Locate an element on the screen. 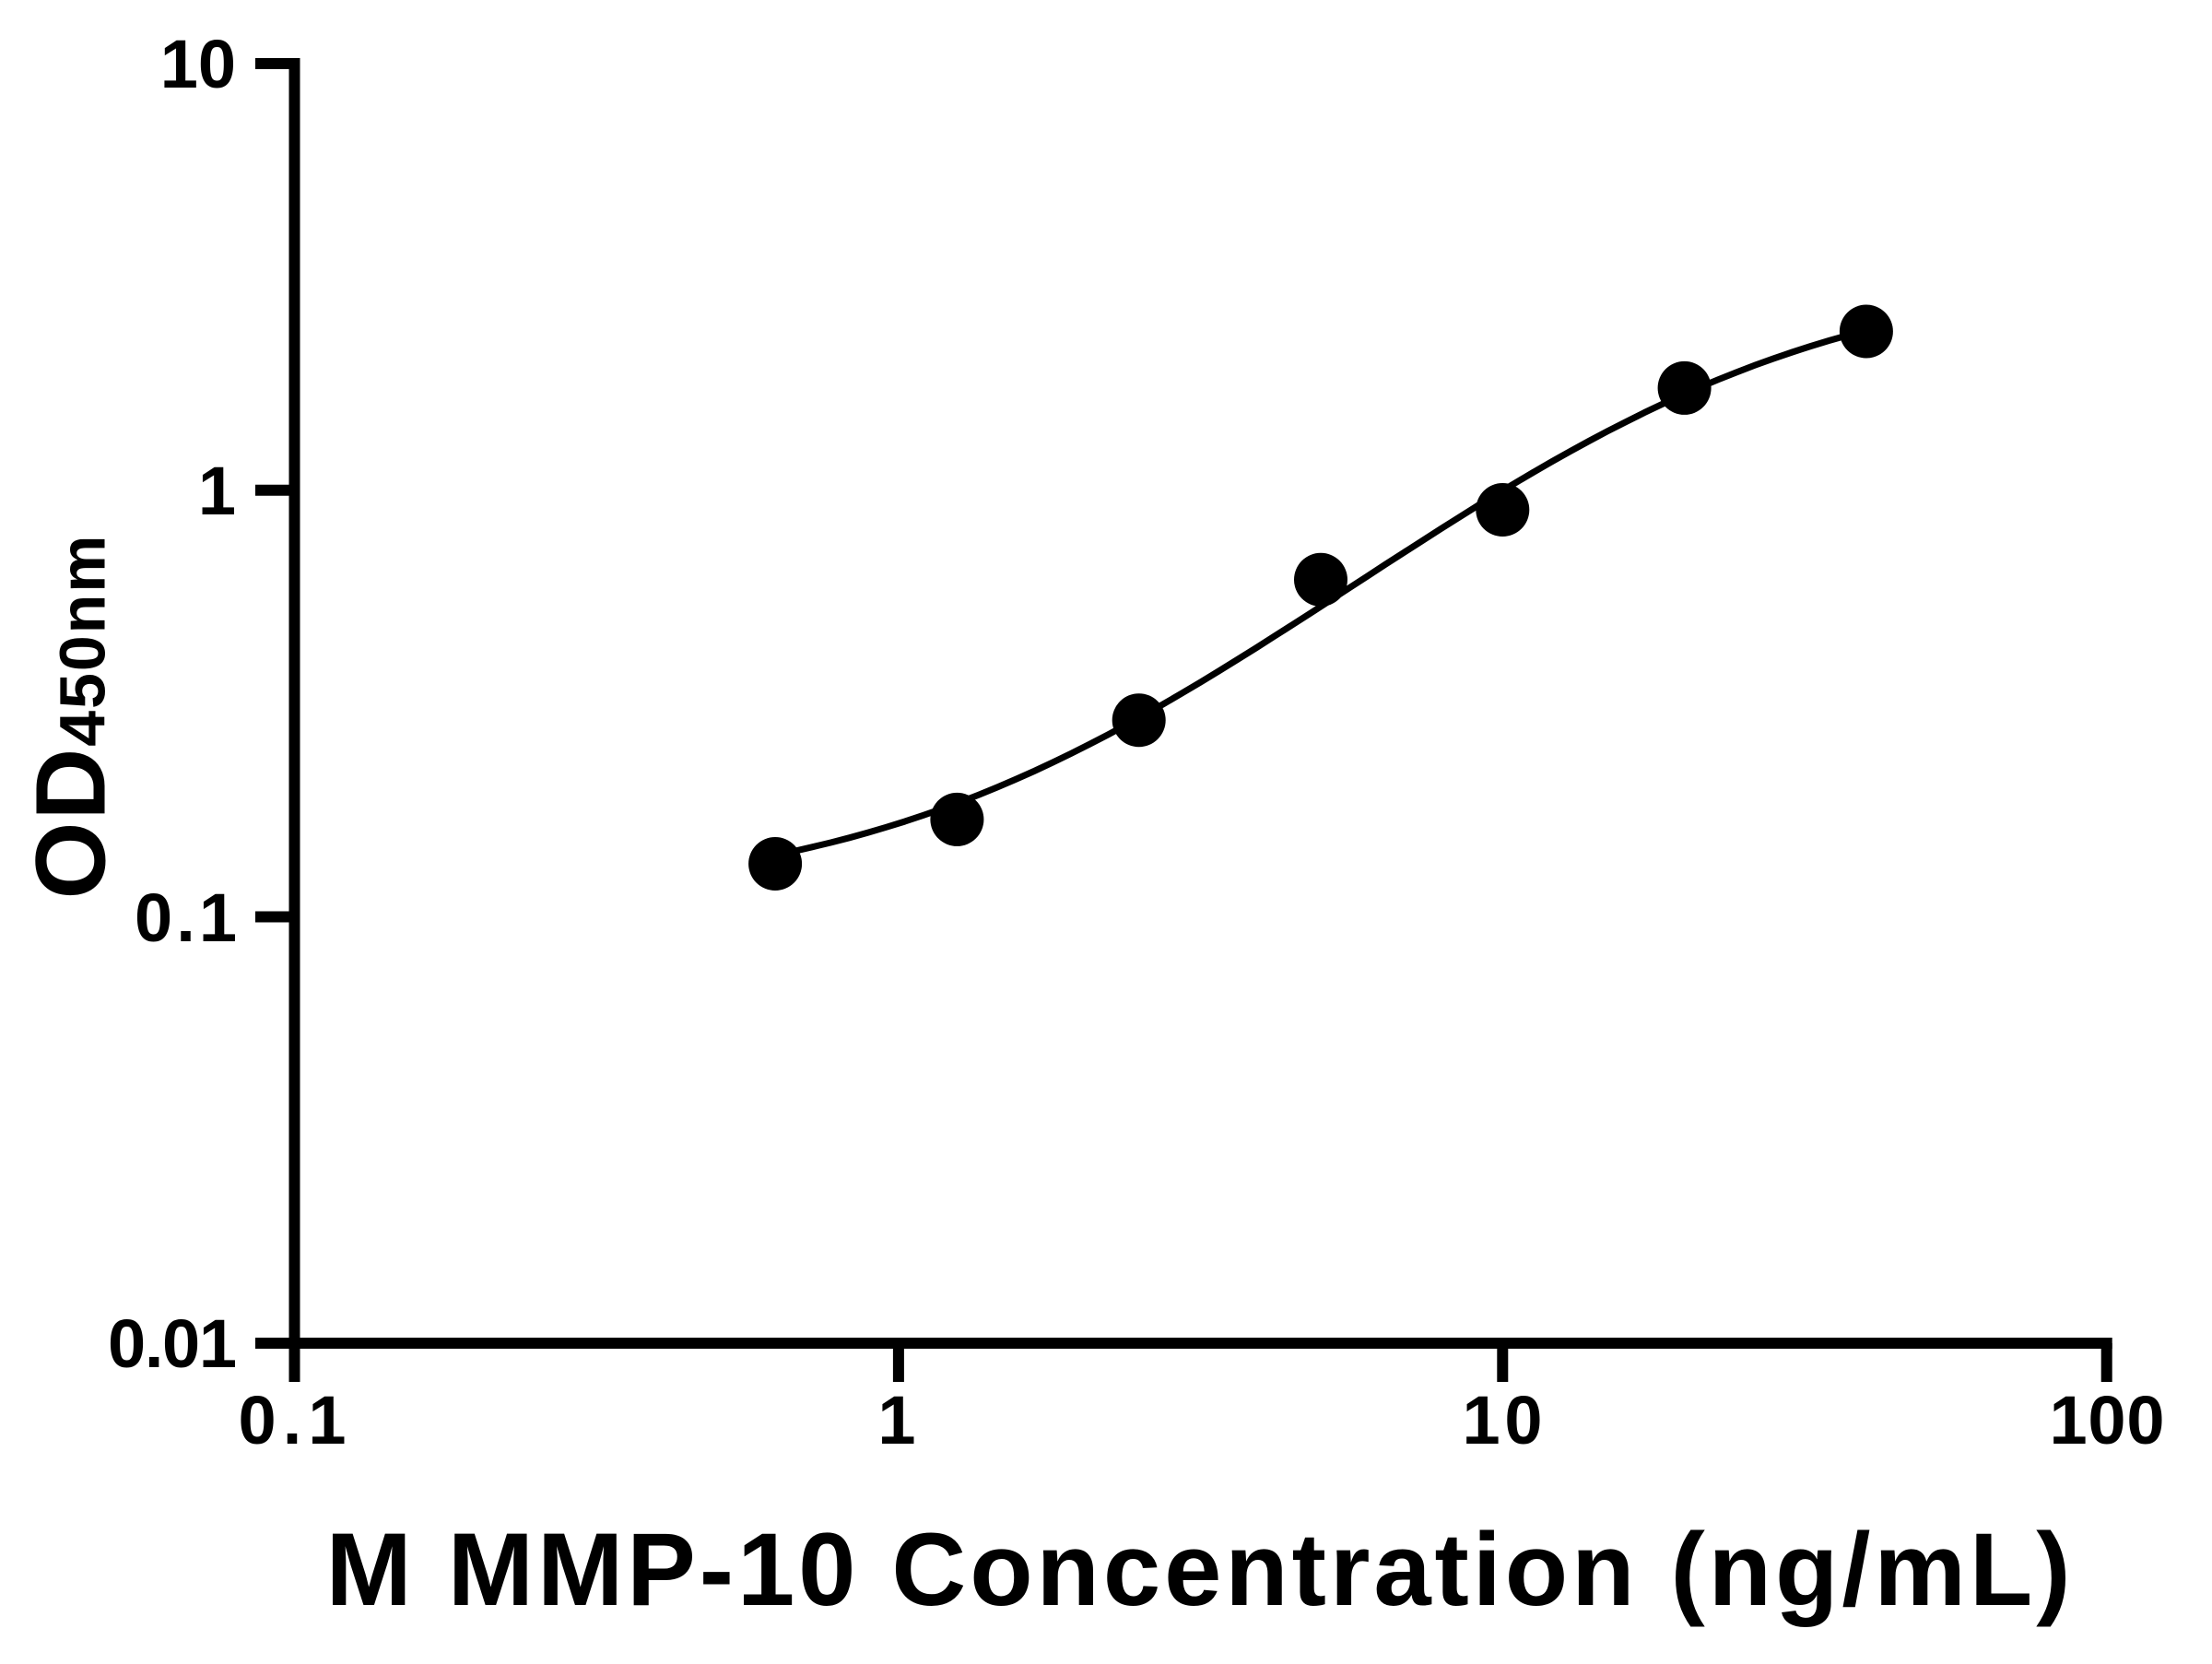 The image size is (2212, 1664). svg-text: 100 is located at coordinates (2107, 1420).